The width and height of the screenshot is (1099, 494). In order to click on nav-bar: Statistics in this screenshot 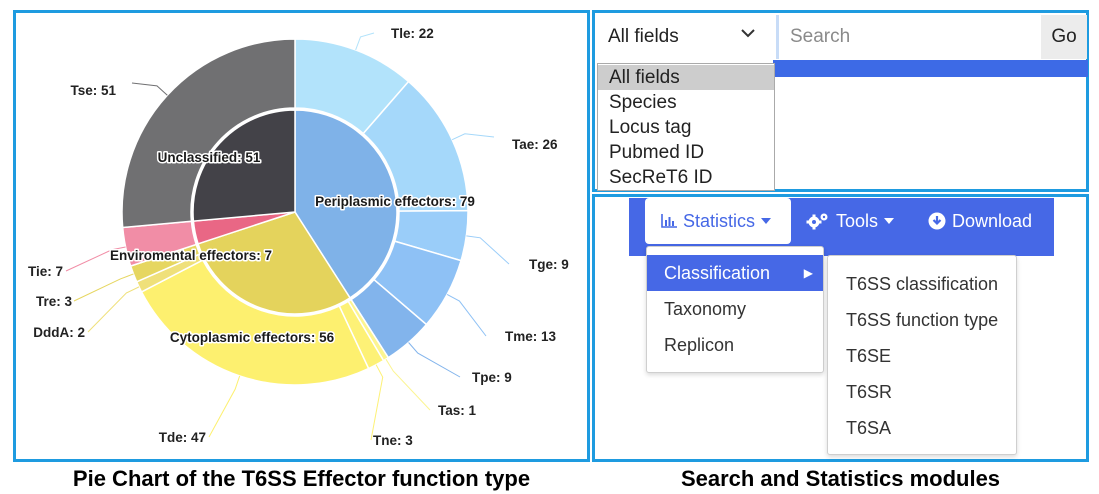, I will do `click(841, 227)`.